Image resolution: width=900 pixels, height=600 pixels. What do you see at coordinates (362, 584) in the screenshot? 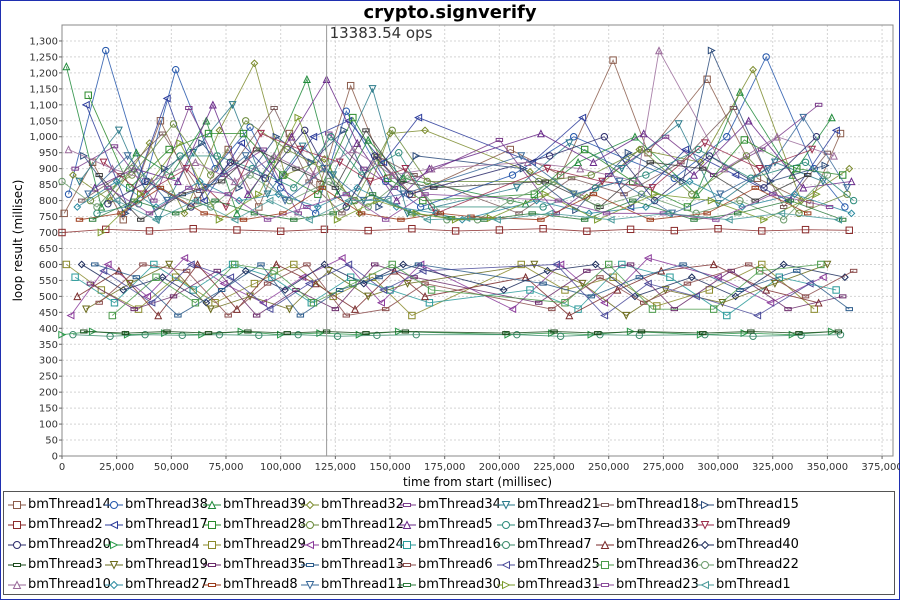
I see `legend-label: bmThread11` at bounding box center [362, 584].